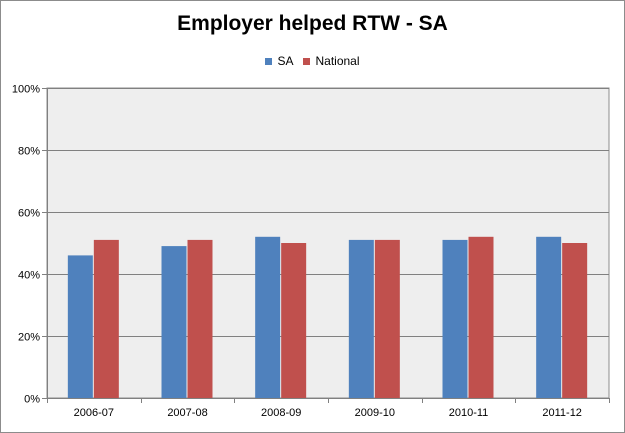 The image size is (625, 433). Describe the element at coordinates (32, 400) in the screenshot. I see `y-tick-label: 0%` at that location.